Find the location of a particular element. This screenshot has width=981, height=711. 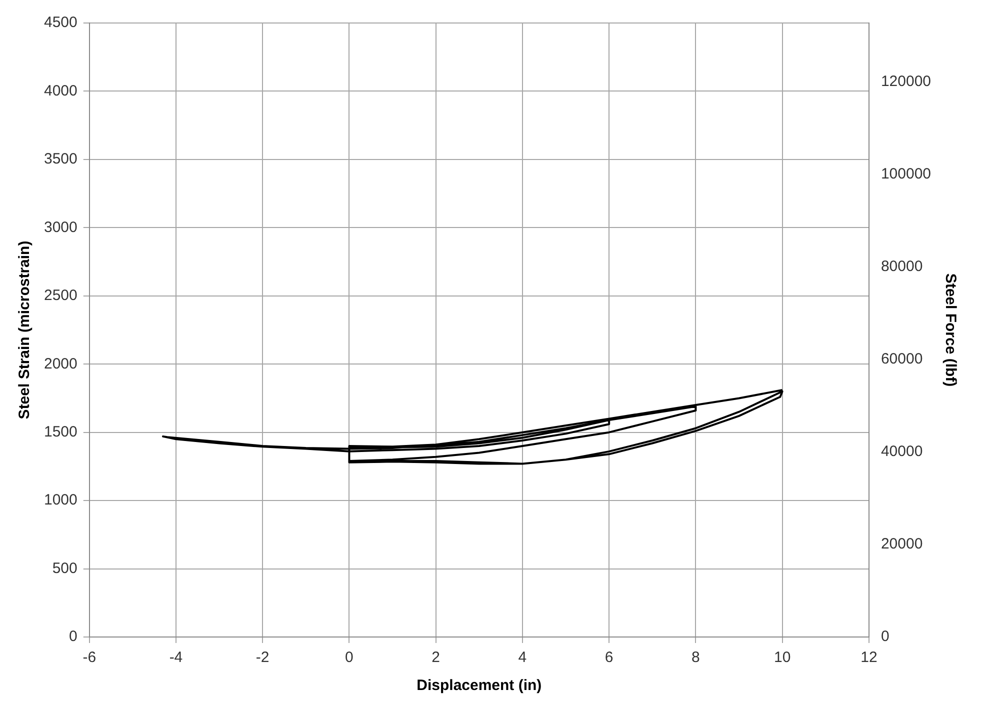

y-axis-title: Steel Strain (microstrain) is located at coordinates (25, 330).